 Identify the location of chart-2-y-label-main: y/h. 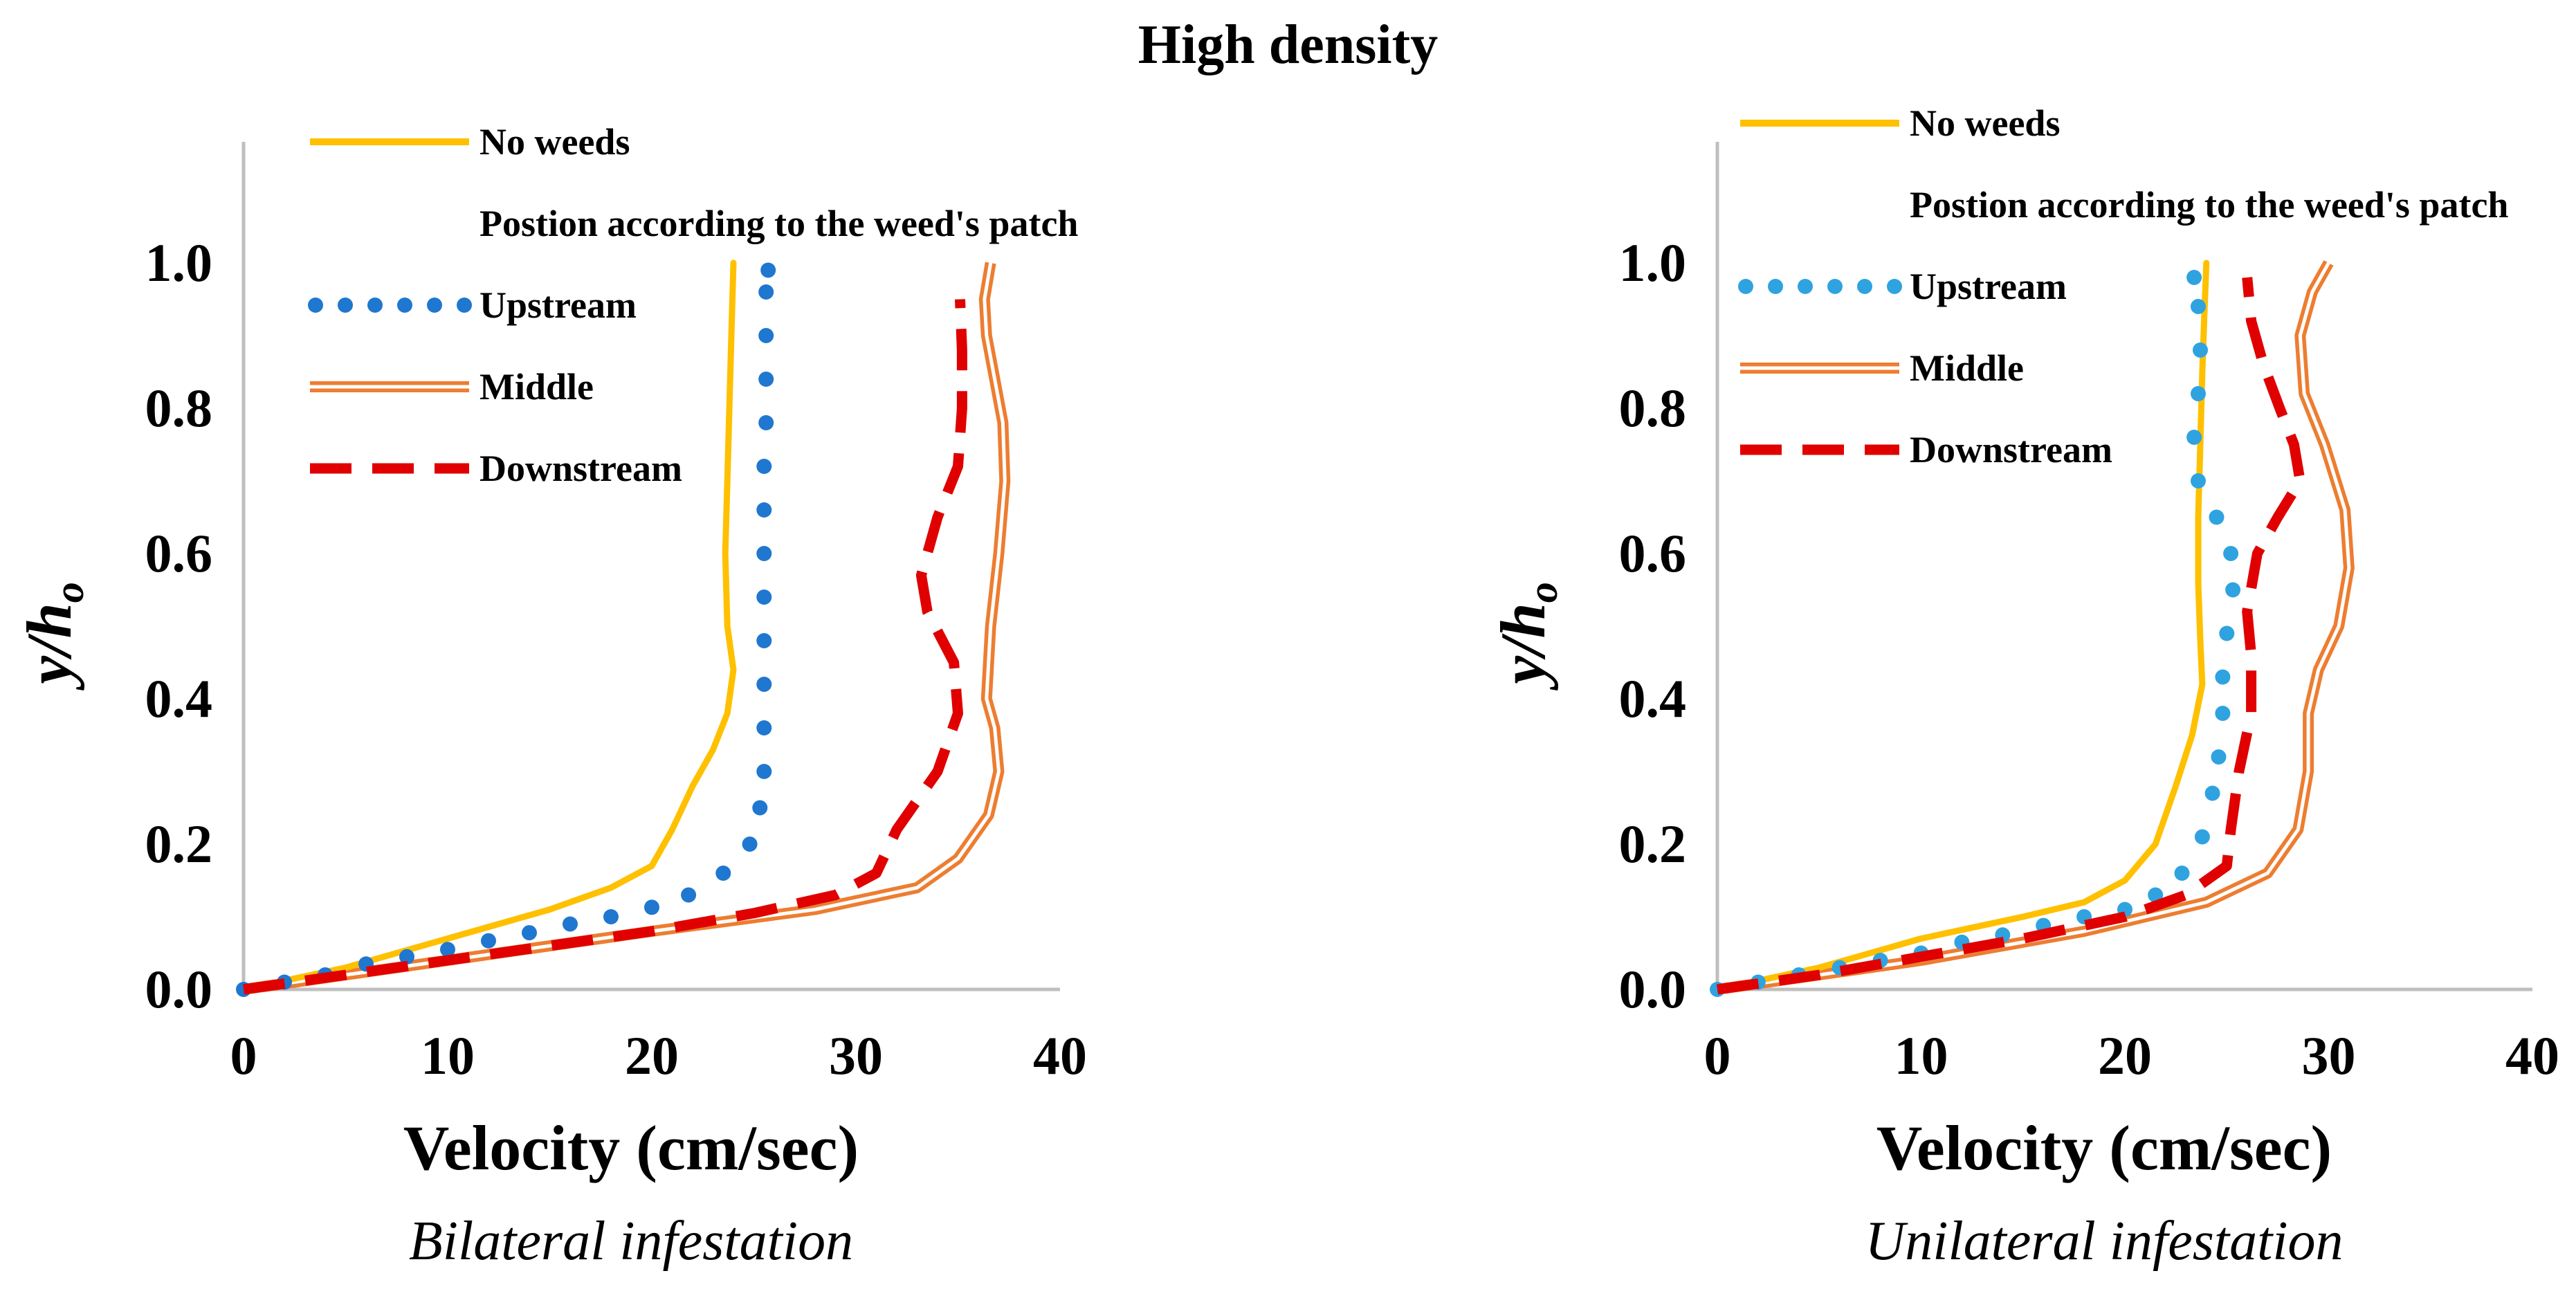
(1523, 647).